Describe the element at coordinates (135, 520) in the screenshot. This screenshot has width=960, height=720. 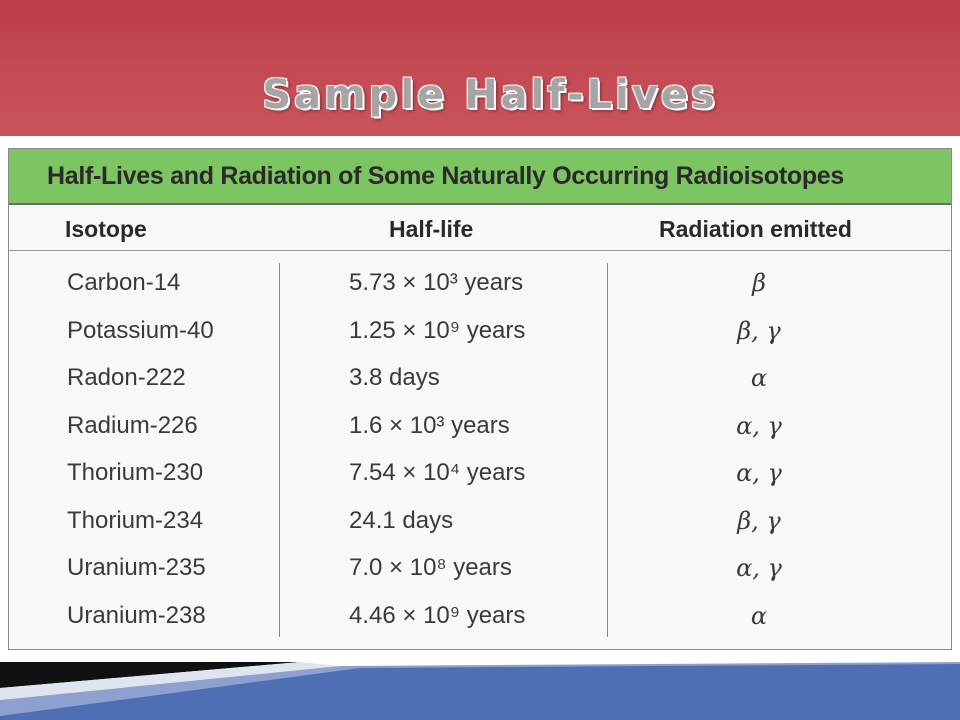
I see `isotope-cell: Thorium-234` at that location.